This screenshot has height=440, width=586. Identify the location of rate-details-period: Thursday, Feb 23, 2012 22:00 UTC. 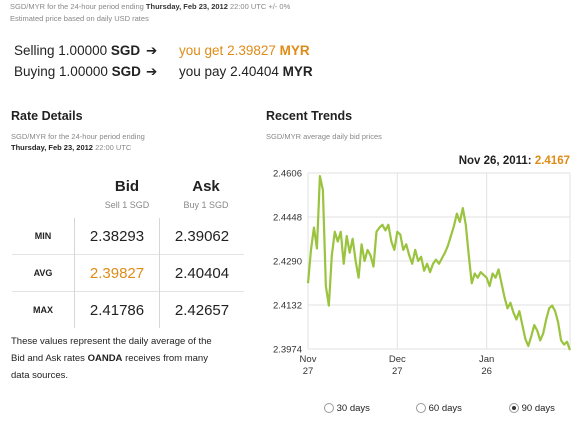
(71, 147).